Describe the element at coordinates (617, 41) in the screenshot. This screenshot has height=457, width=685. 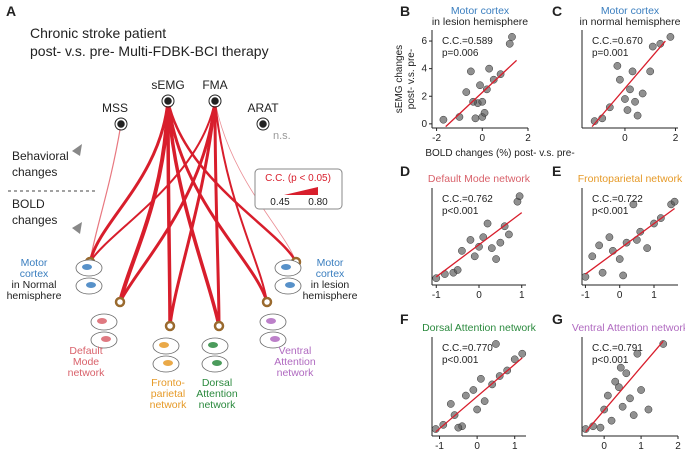
I see `stat-label: C.C.=0.670` at that location.